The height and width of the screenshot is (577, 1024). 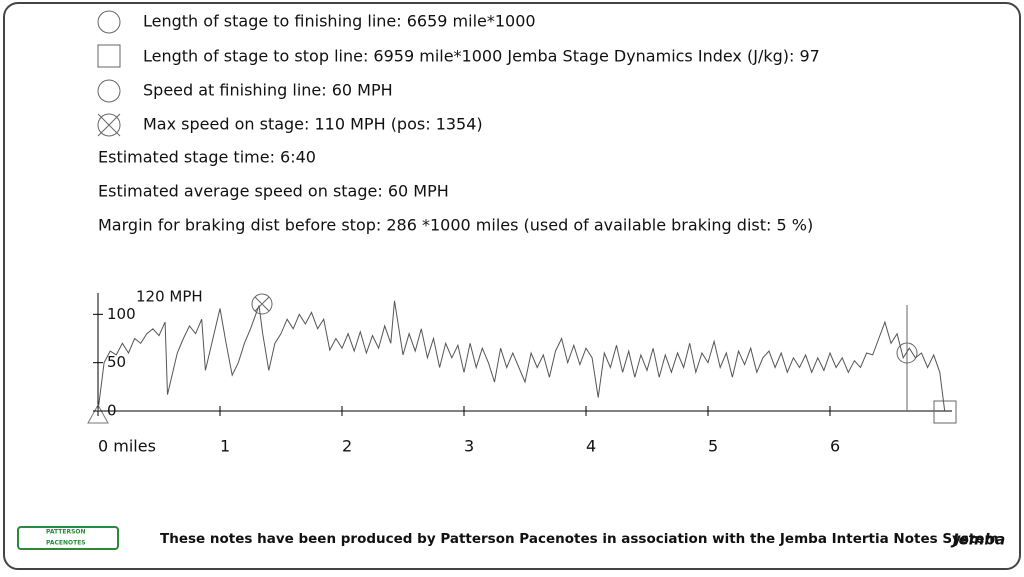 What do you see at coordinates (273, 191) in the screenshot?
I see `info-text: Estimated average speed on stage: 60 MPH` at bounding box center [273, 191].